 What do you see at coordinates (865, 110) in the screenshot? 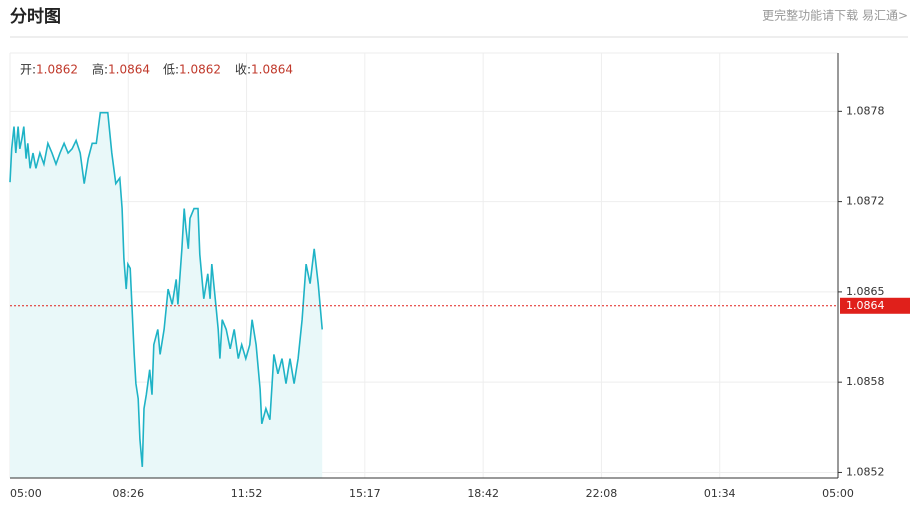
I see `y-tick-label: 1.0878` at bounding box center [865, 110].